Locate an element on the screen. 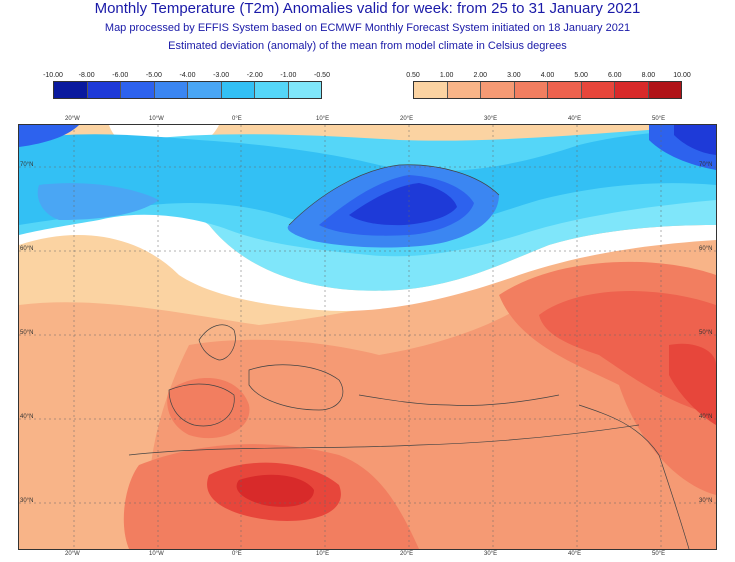  legend-warm-label: 1.00 is located at coordinates (446, 75).